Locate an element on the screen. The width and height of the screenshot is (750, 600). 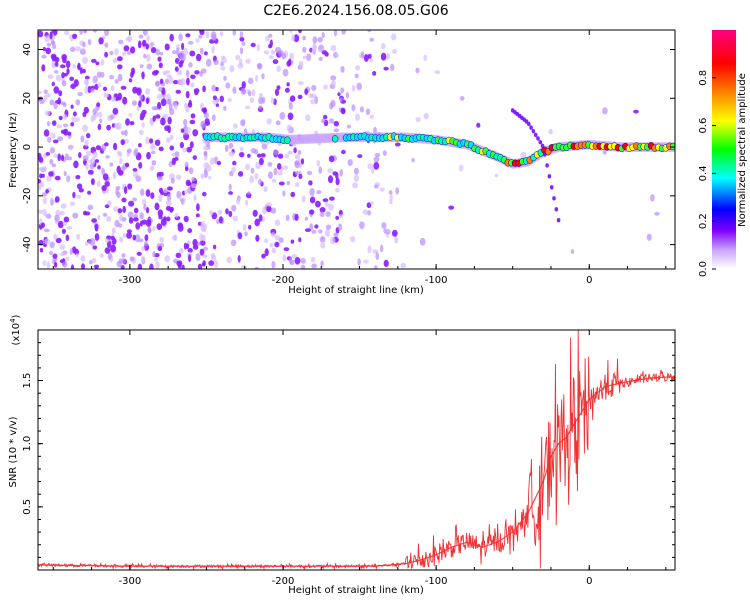
x-tick-label: -100 is located at coordinates (436, 581).